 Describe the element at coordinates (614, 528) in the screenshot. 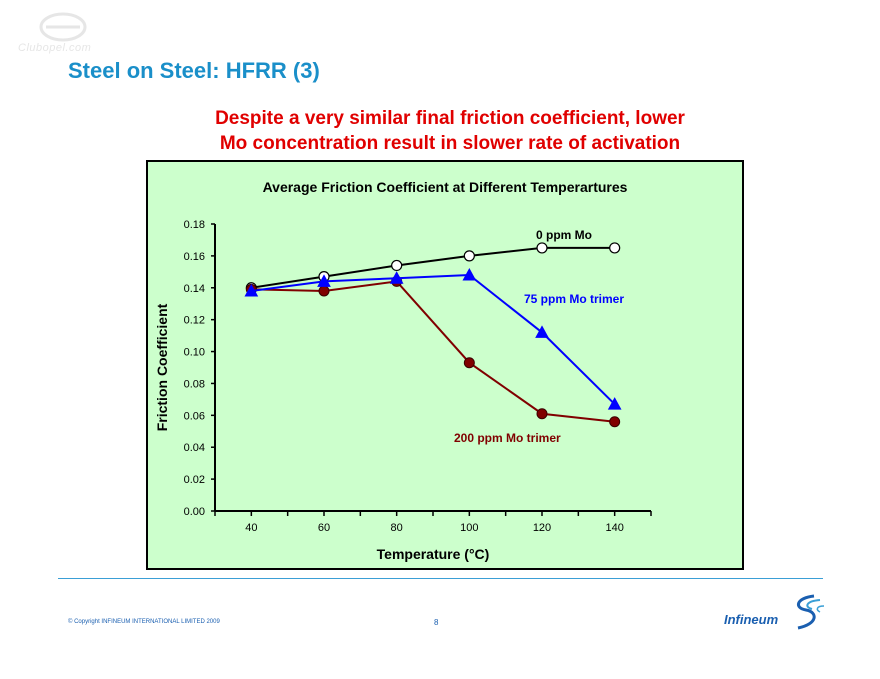

I see `x-tick-label: 140` at that location.